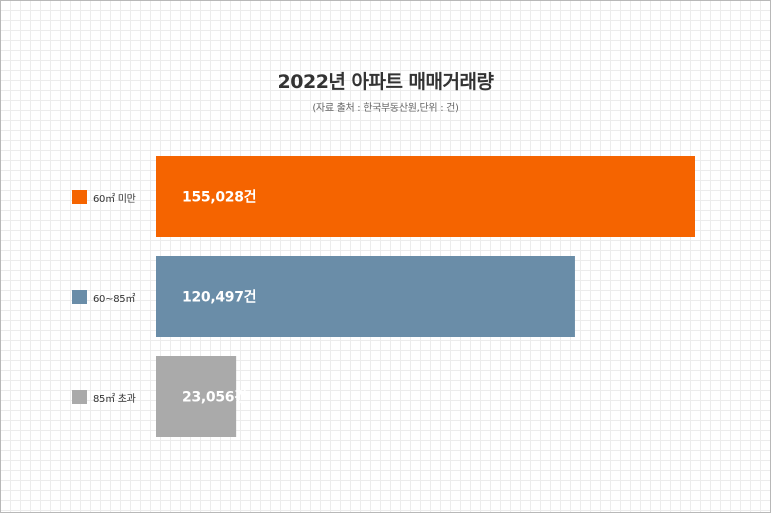 The width and height of the screenshot is (771, 513). Describe the element at coordinates (219, 297) in the screenshot. I see `bar-value-label-60-85: 120,497건` at that location.